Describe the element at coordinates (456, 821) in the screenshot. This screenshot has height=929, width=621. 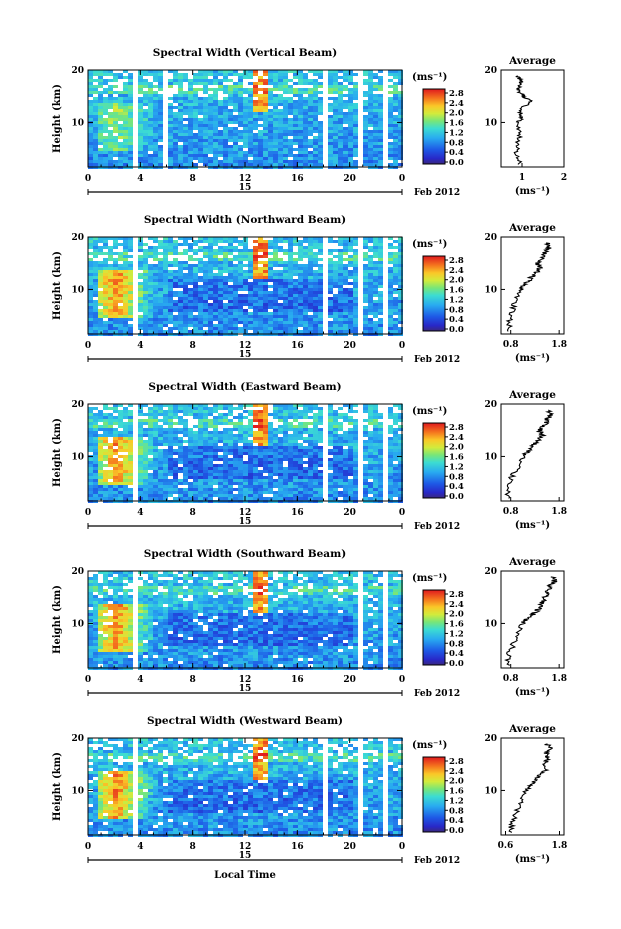
I see `colorbar-tick-label: 0.4` at that location.